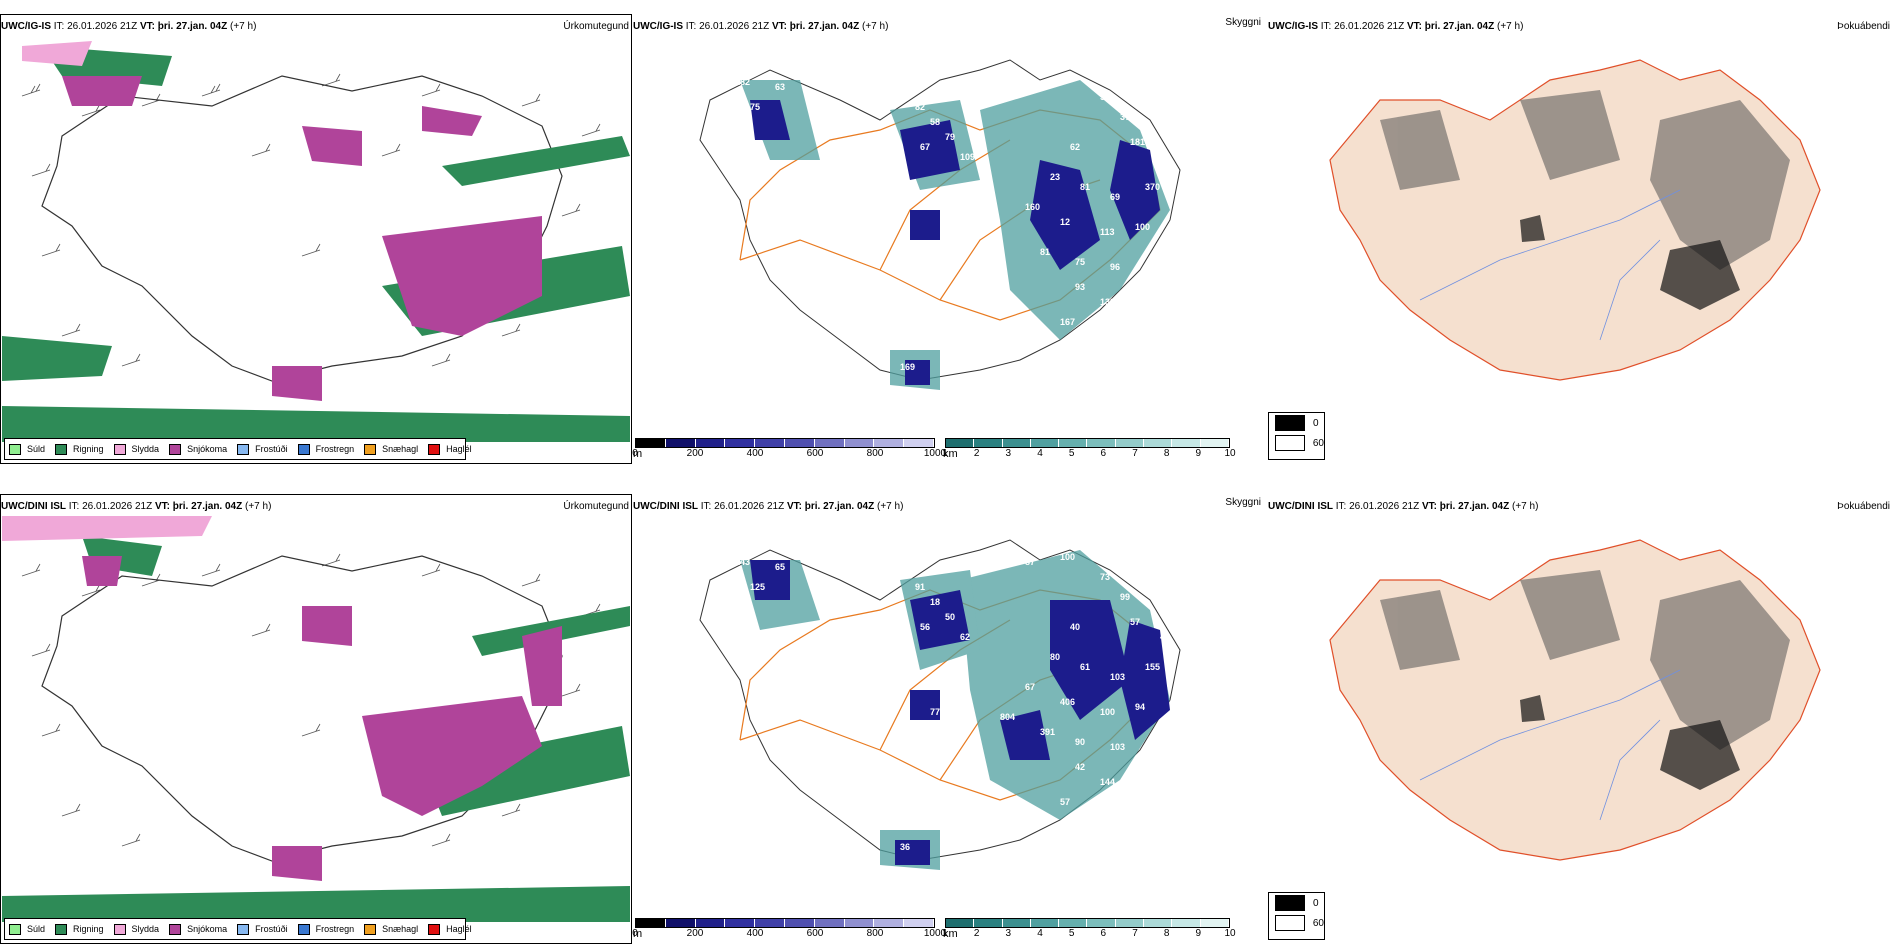 The height and width of the screenshot is (950, 1900). I want to click on cloudbase-label: 391, so click(1047, 732).